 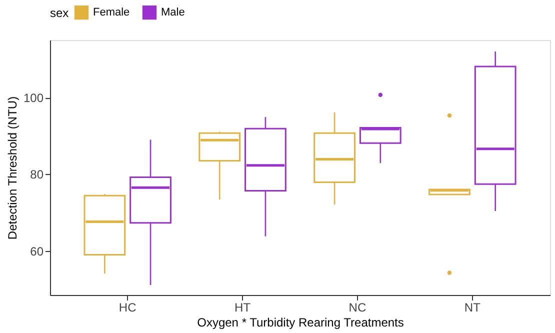 I want to click on x-tick-label: NT, so click(x=473, y=307).